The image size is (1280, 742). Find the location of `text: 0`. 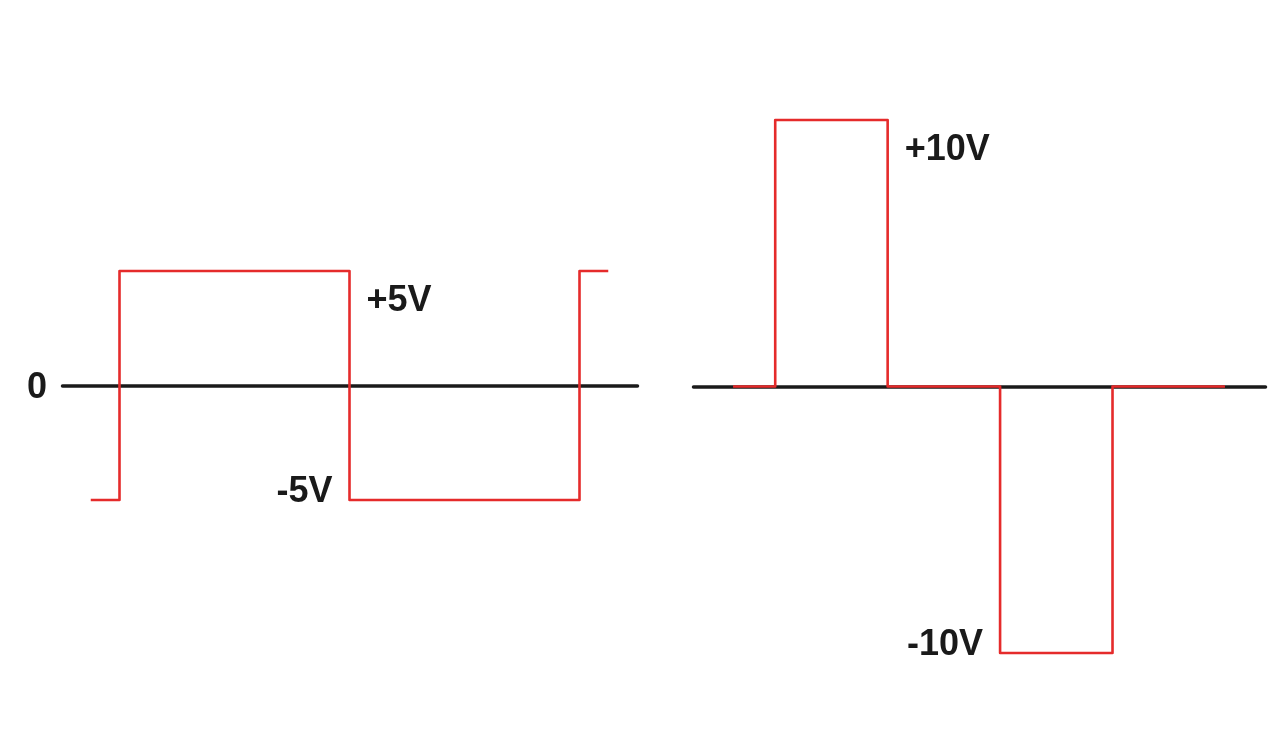

text: 0 is located at coordinates (36, 385).